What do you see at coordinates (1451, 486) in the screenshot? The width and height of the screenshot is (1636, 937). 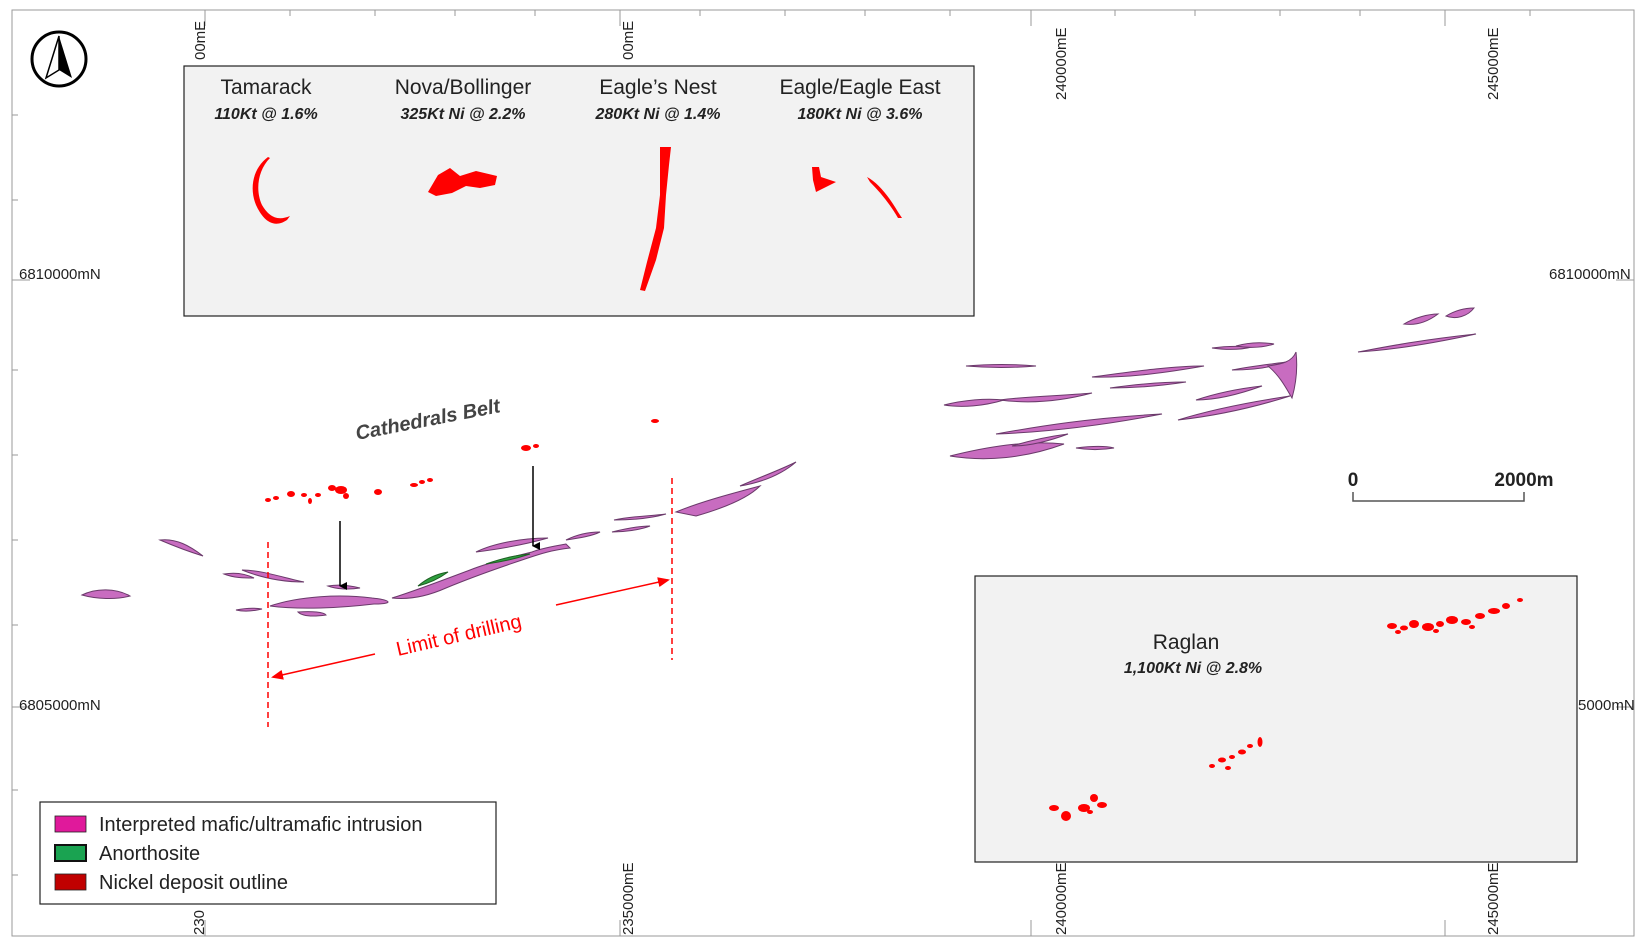 I see `scale-bar: 0 2000m` at bounding box center [1451, 486].